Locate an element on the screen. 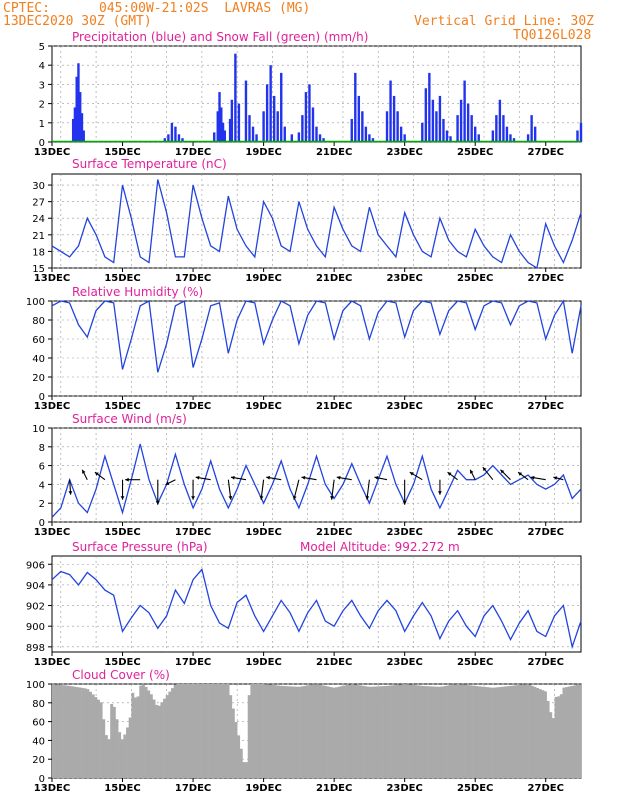  wind-xtick-label-5: 23DEC is located at coordinates (404, 532).